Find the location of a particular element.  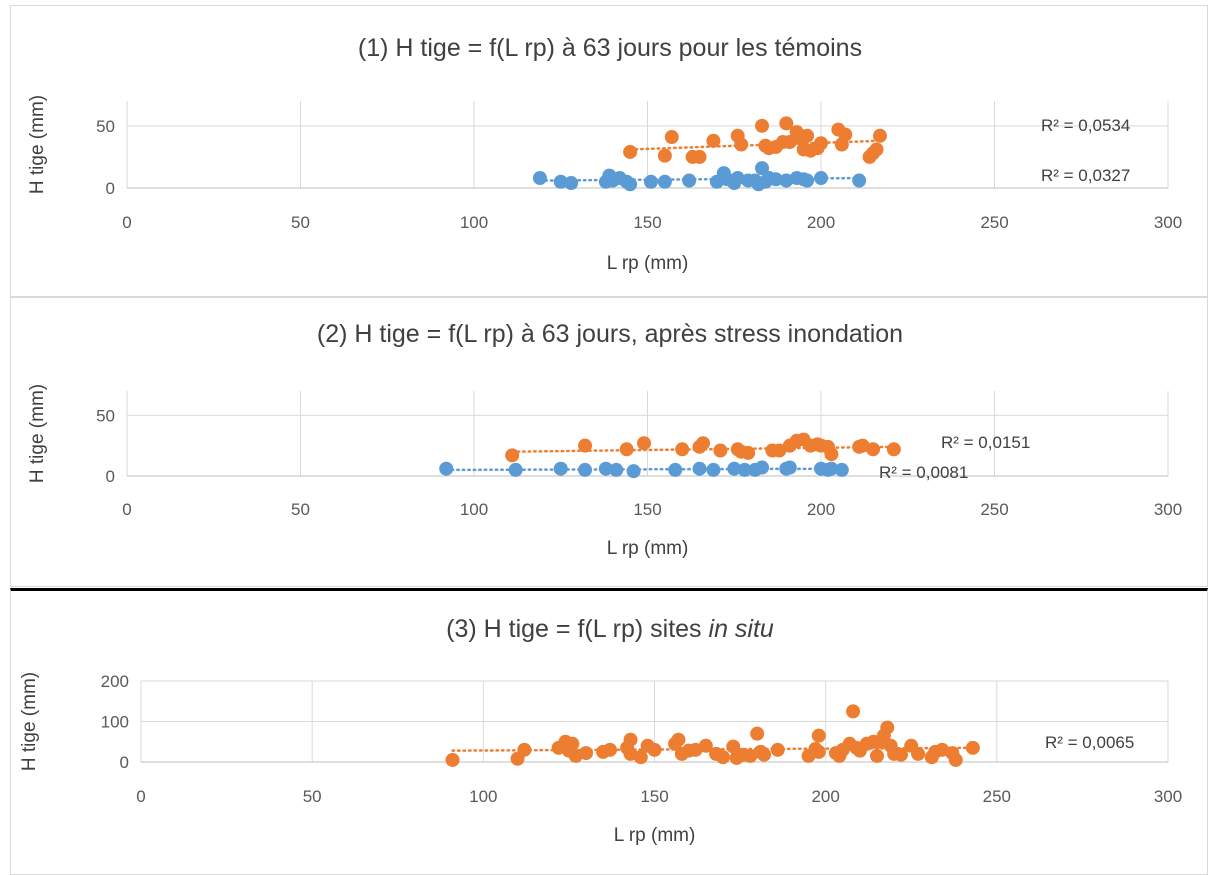

r-squared-label: R² = 0,0081 is located at coordinates (923, 472).